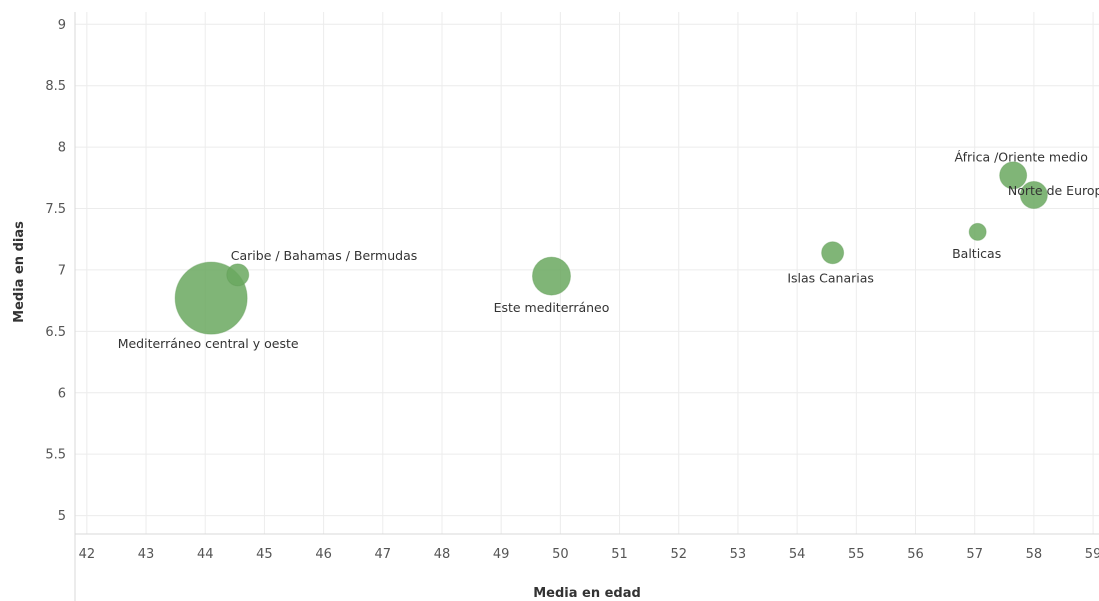 This screenshot has width=1099, height=601. Describe the element at coordinates (830, 278) in the screenshot. I see `point-label: Islas Canarias` at that location.